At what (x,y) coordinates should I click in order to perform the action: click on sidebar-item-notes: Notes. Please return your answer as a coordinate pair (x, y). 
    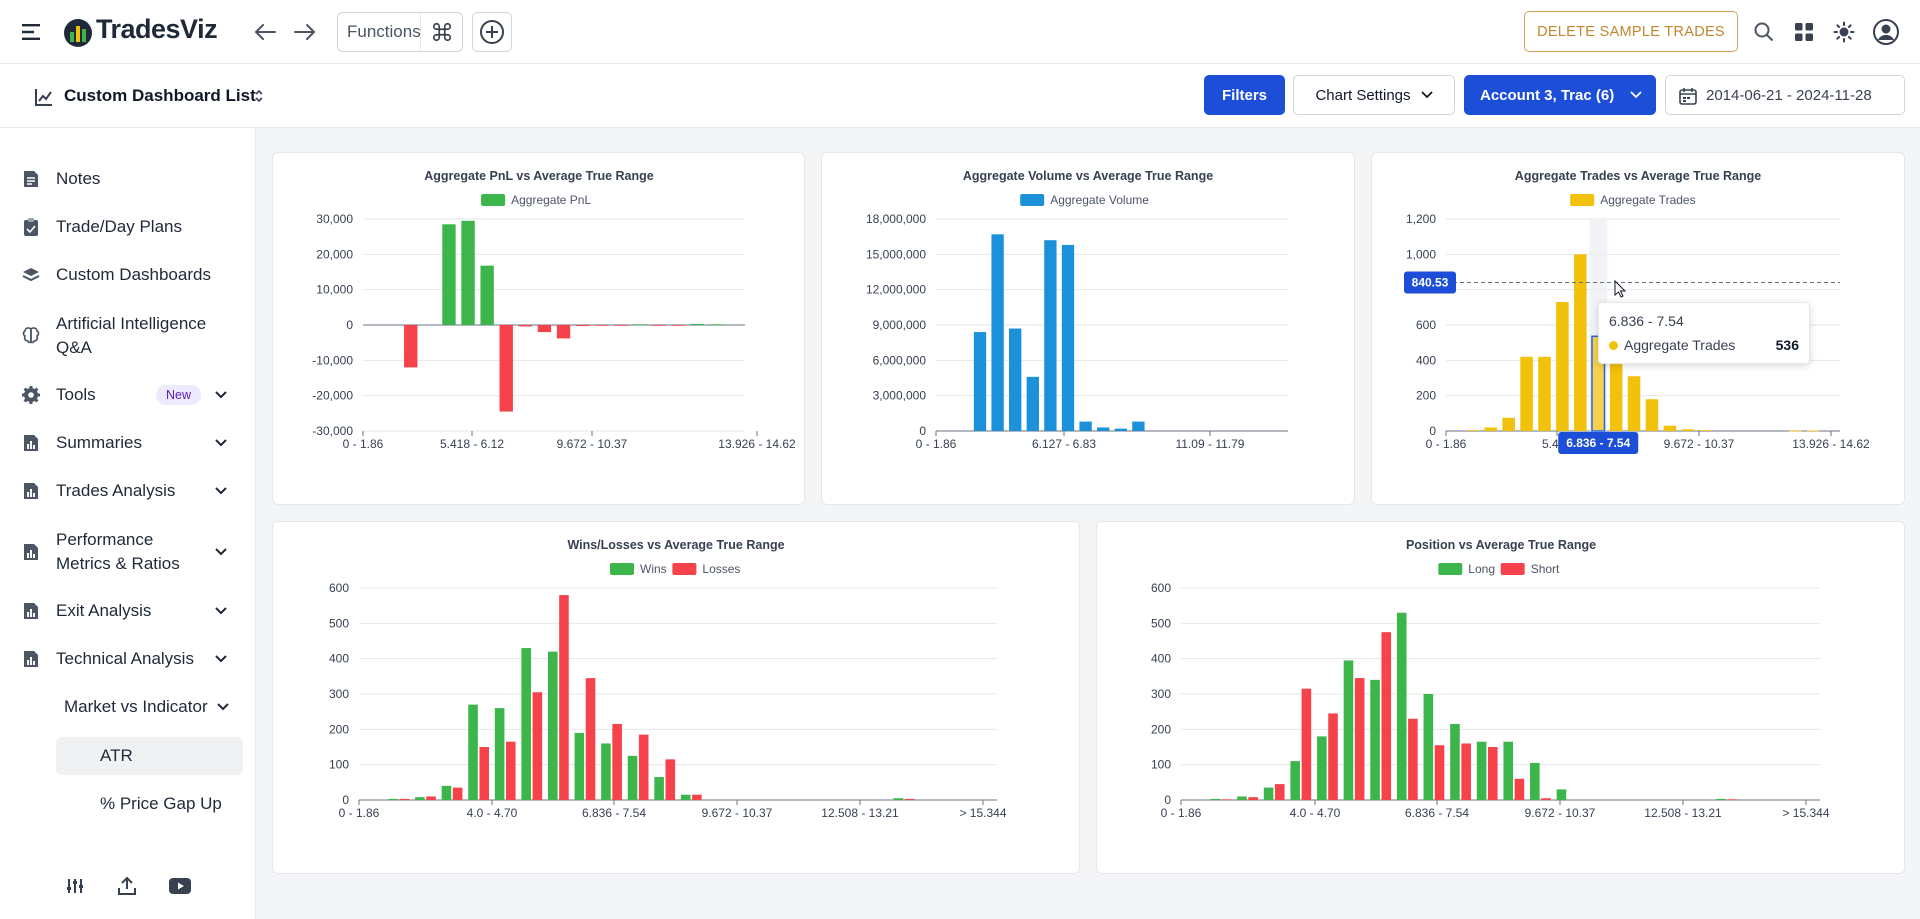
    Looking at the image, I should click on (128, 179).